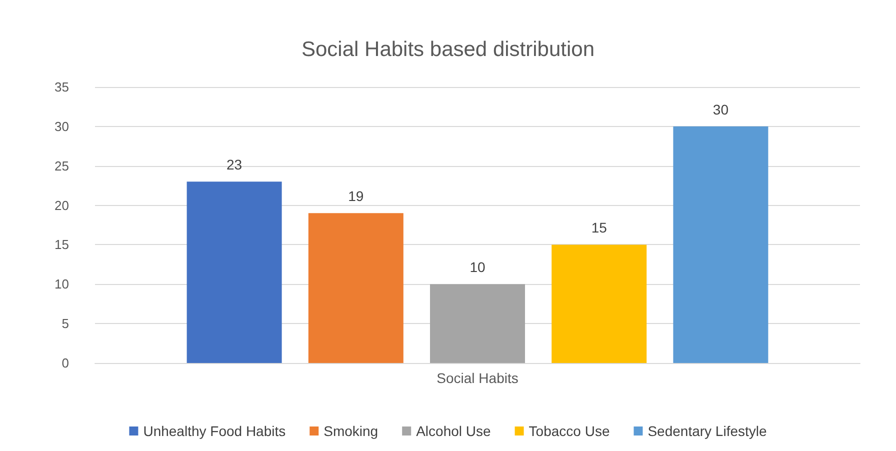  What do you see at coordinates (61, 284) in the screenshot?
I see `y-tick-label: 10` at bounding box center [61, 284].